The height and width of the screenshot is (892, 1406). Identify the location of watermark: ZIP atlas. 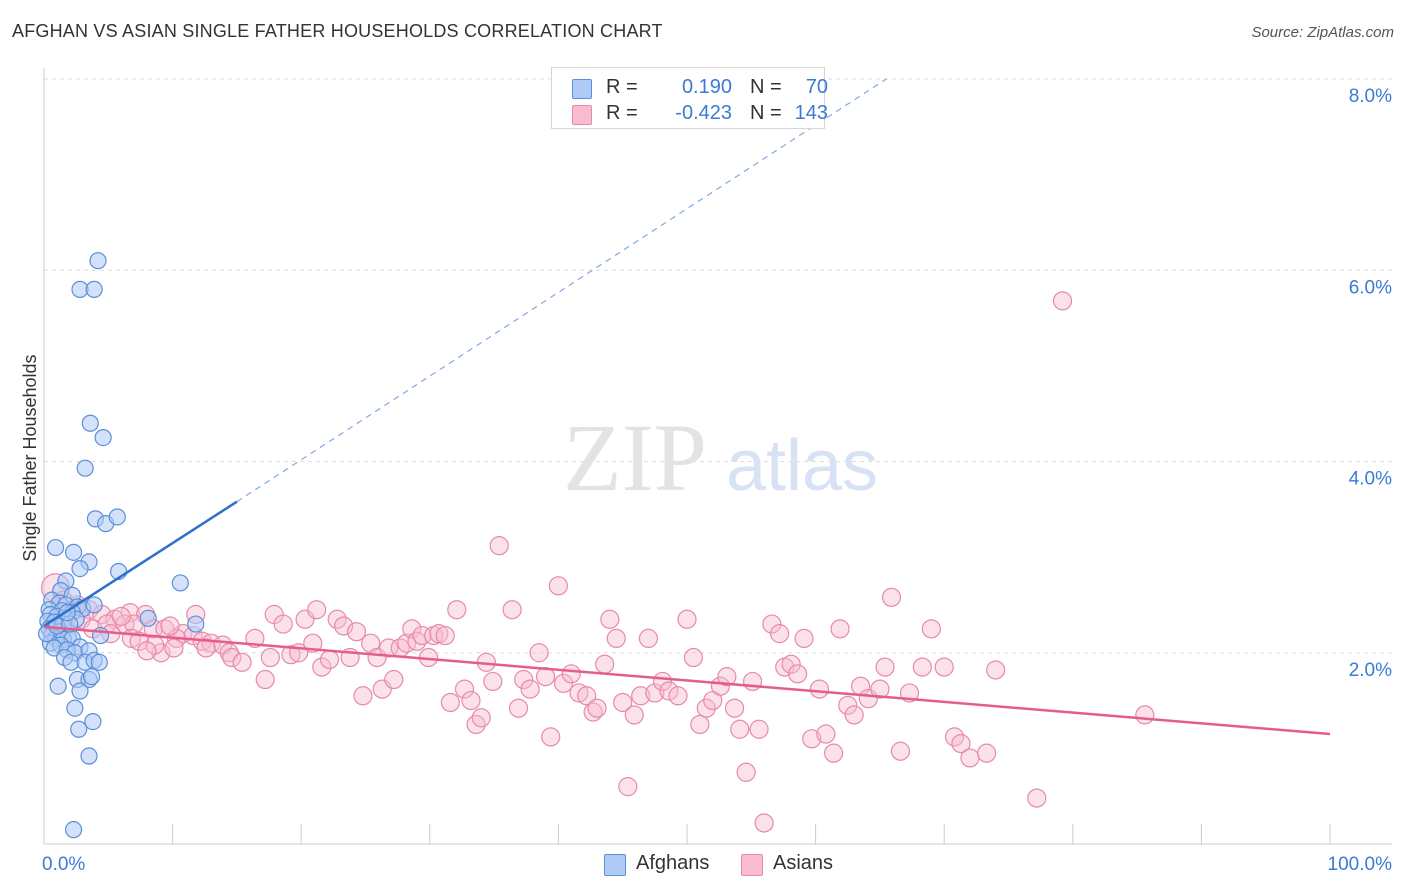
(720, 457).